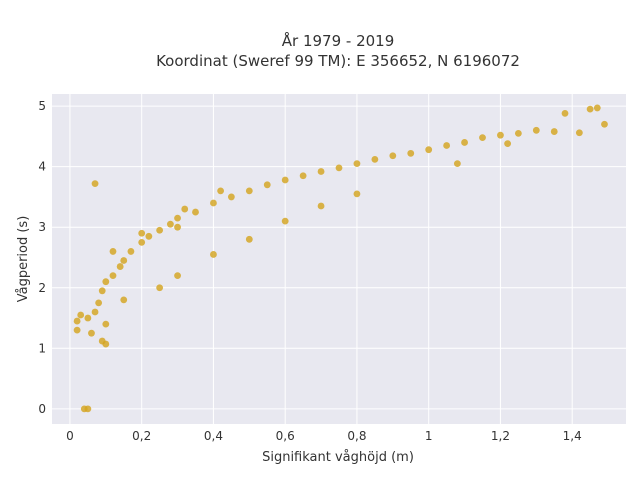 This screenshot has width=640, height=480. What do you see at coordinates (356, 436) in the screenshot?
I see `x-tick-label: 0,8` at bounding box center [356, 436].